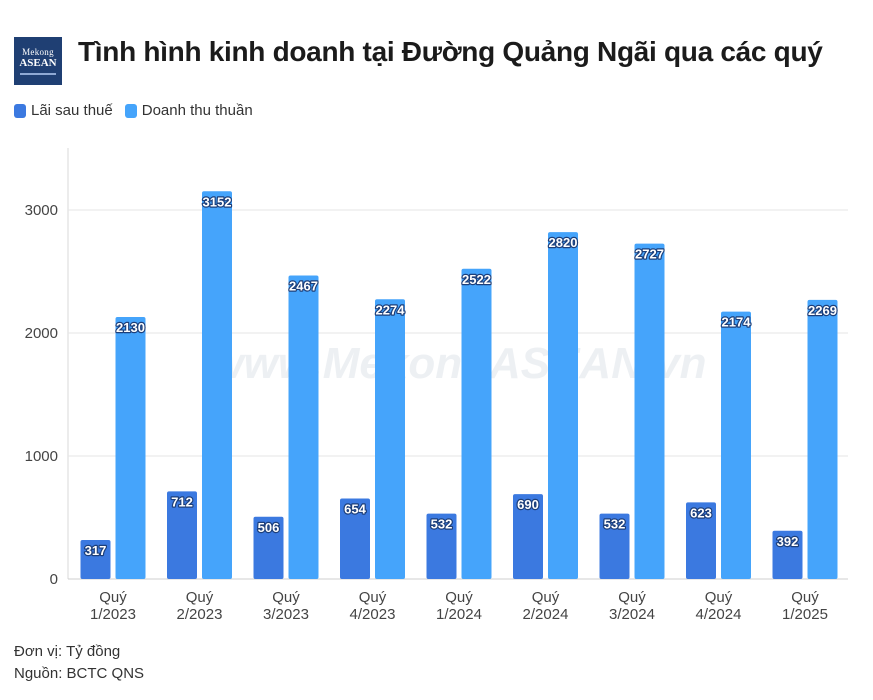  What do you see at coordinates (737, 322) in the screenshot?
I see `data-label-revenue: 2174` at bounding box center [737, 322].